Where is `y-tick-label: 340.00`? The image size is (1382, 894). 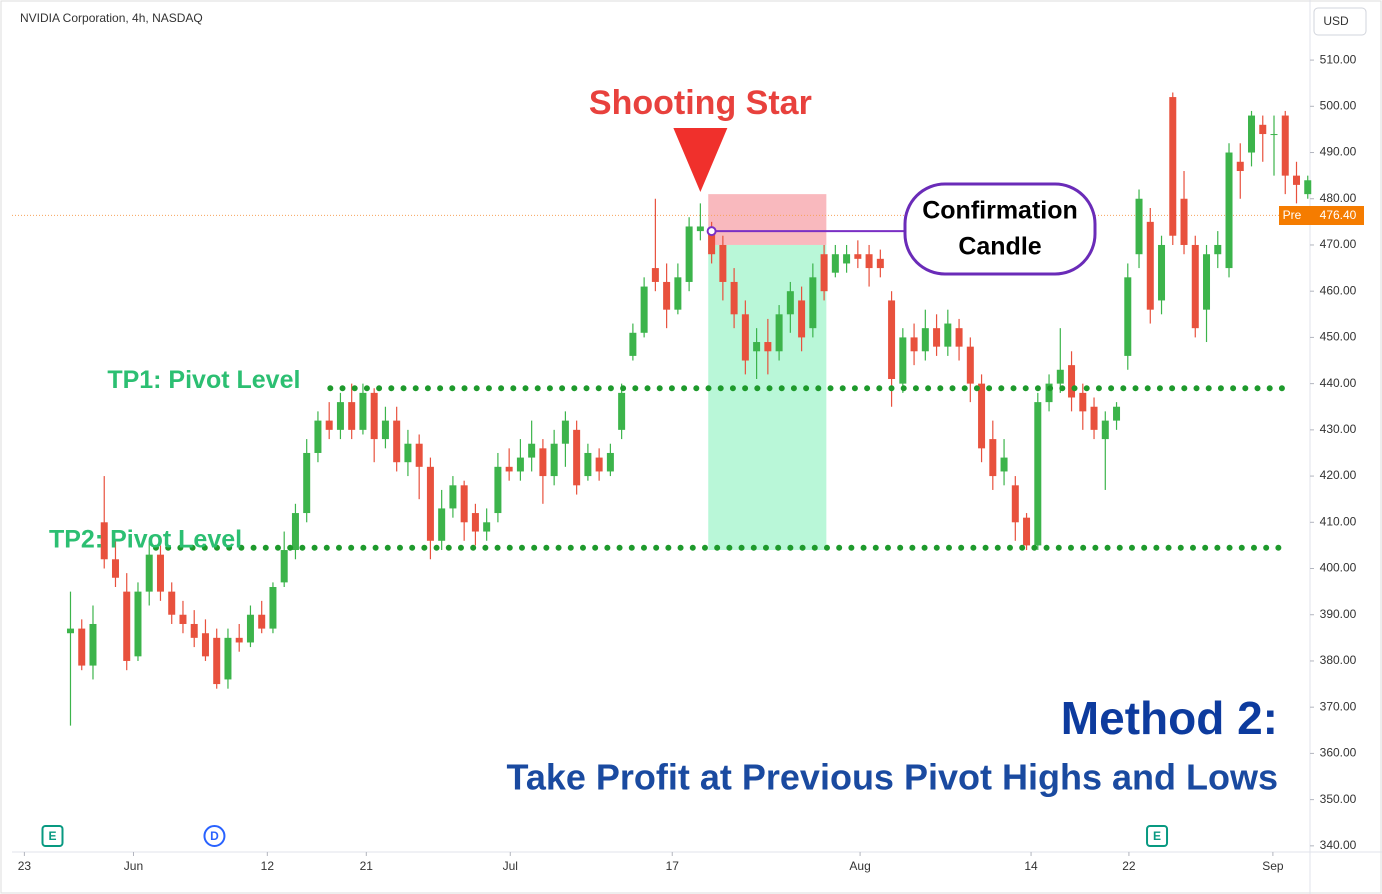 y-tick-label: 340.00 is located at coordinates (1338, 845).